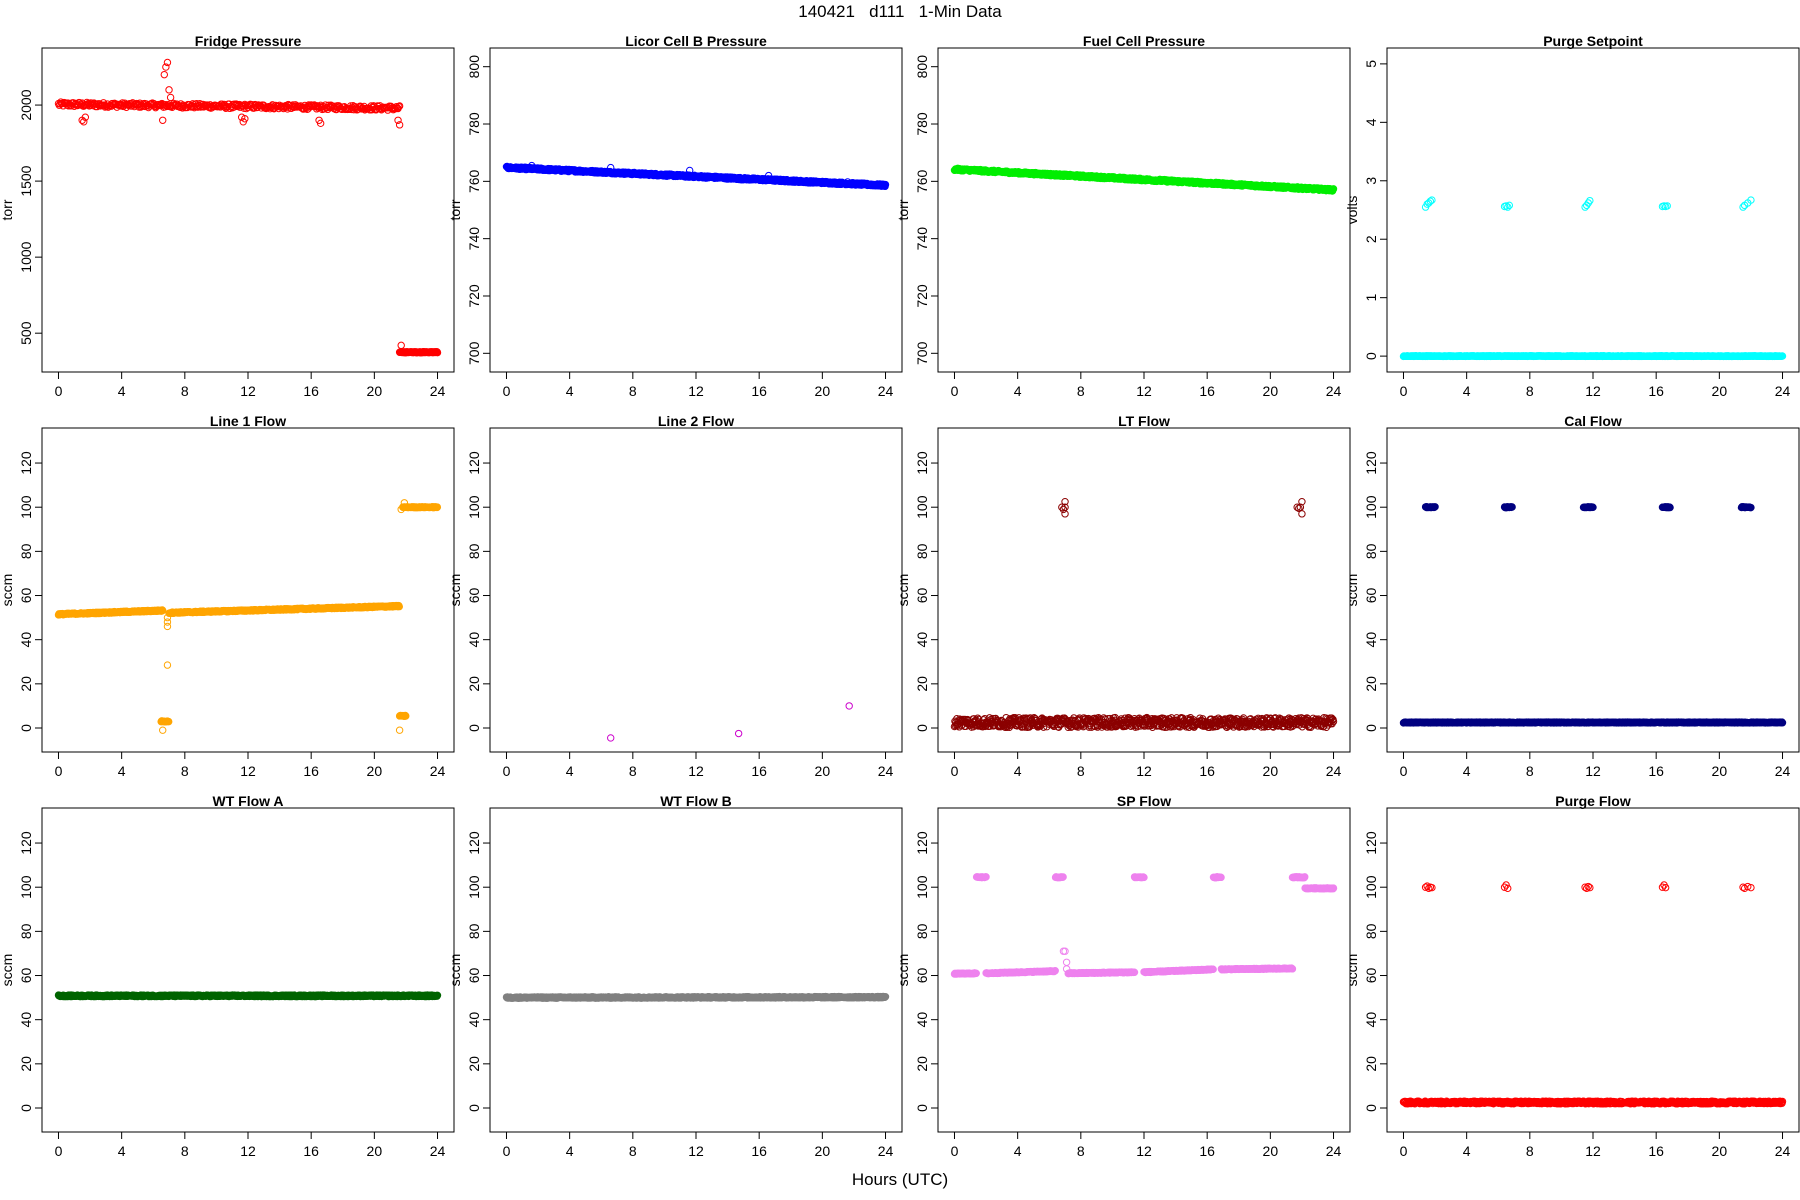 This screenshot has height=1200, width=1800. What do you see at coordinates (696, 41) in the screenshot?
I see `panel-title: Licor Cell B Pressure` at bounding box center [696, 41].